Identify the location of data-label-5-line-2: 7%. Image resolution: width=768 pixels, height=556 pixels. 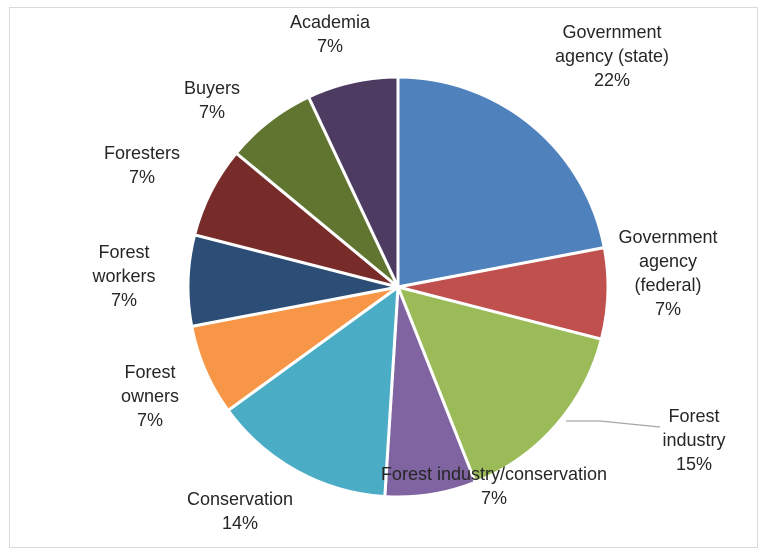
(150, 420).